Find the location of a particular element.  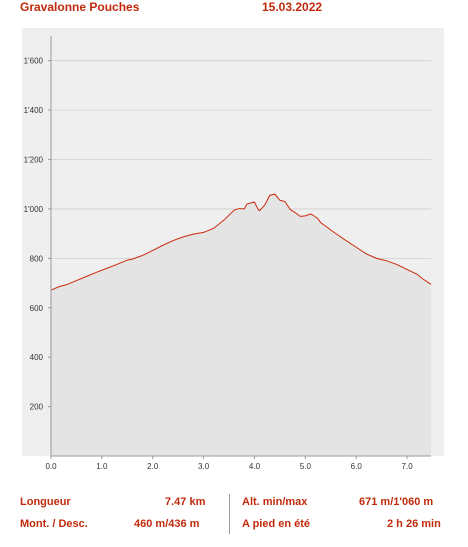

y-tick-label: 400 is located at coordinates (37, 357).